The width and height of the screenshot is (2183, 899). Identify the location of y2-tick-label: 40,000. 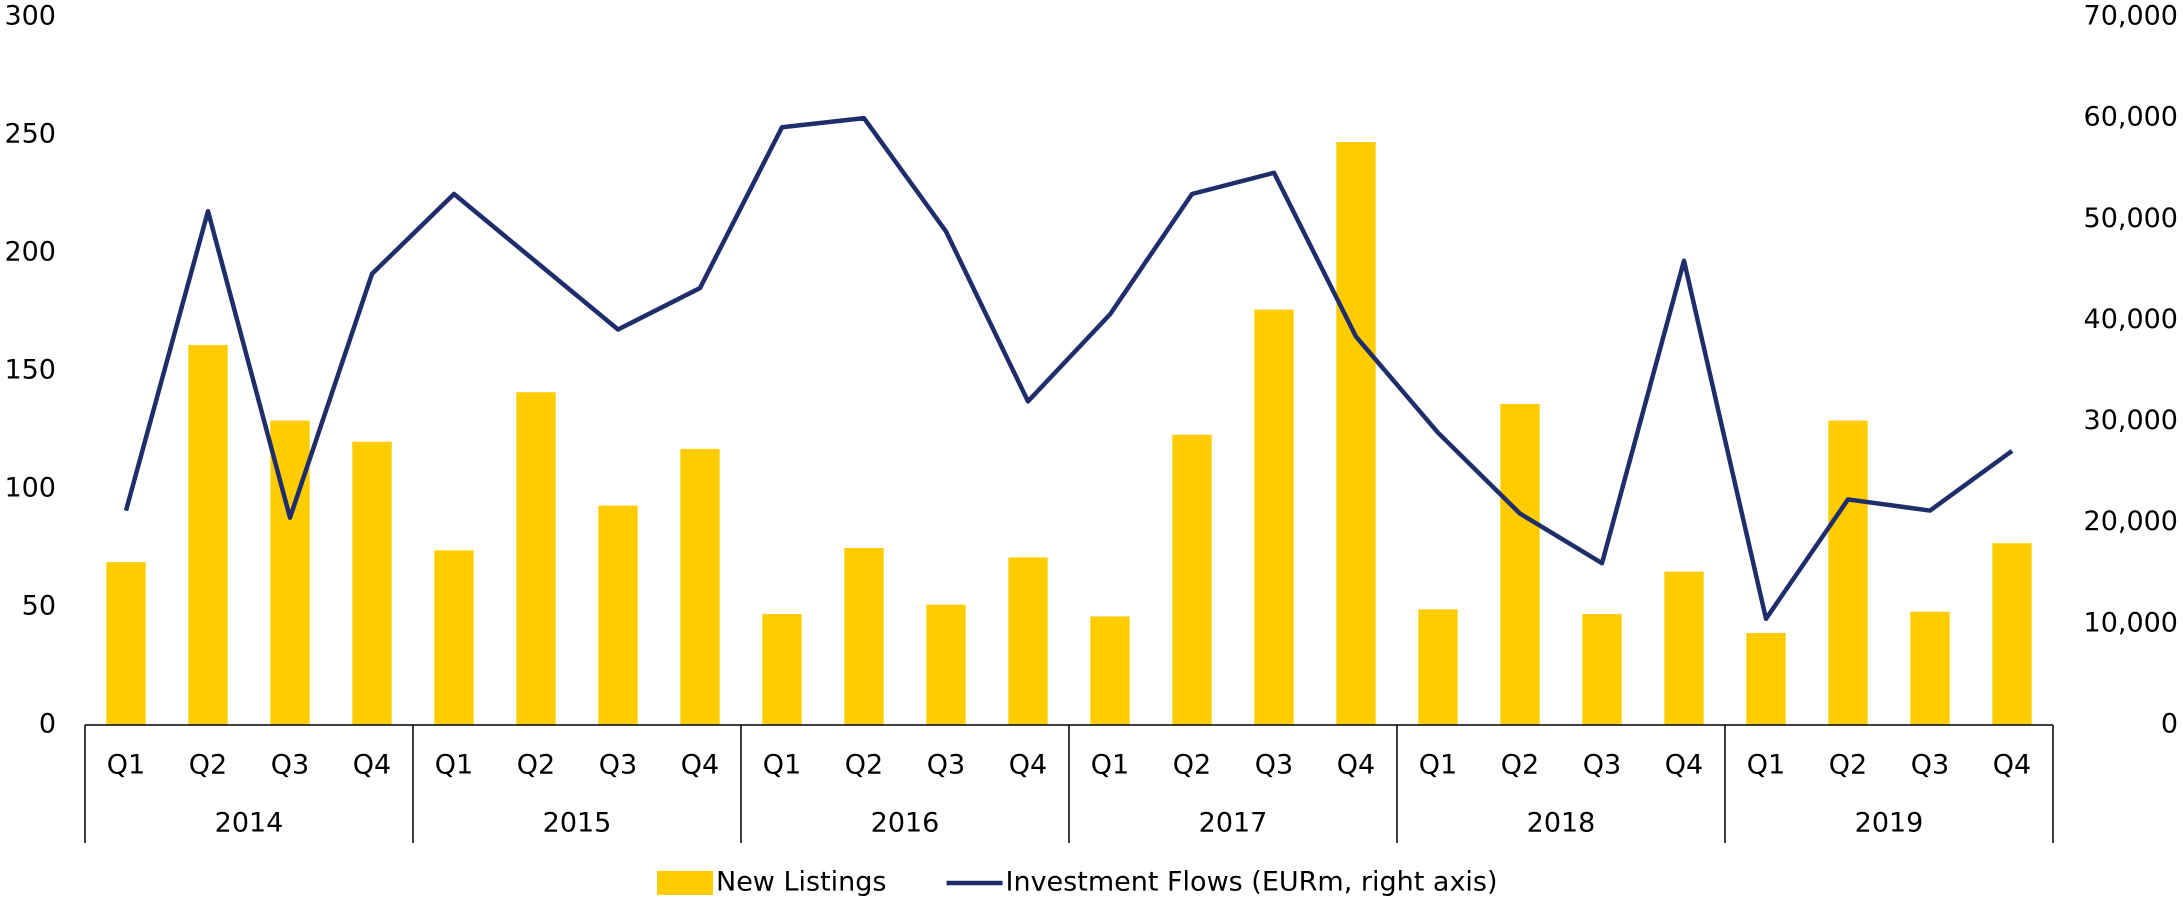
(2131, 319).